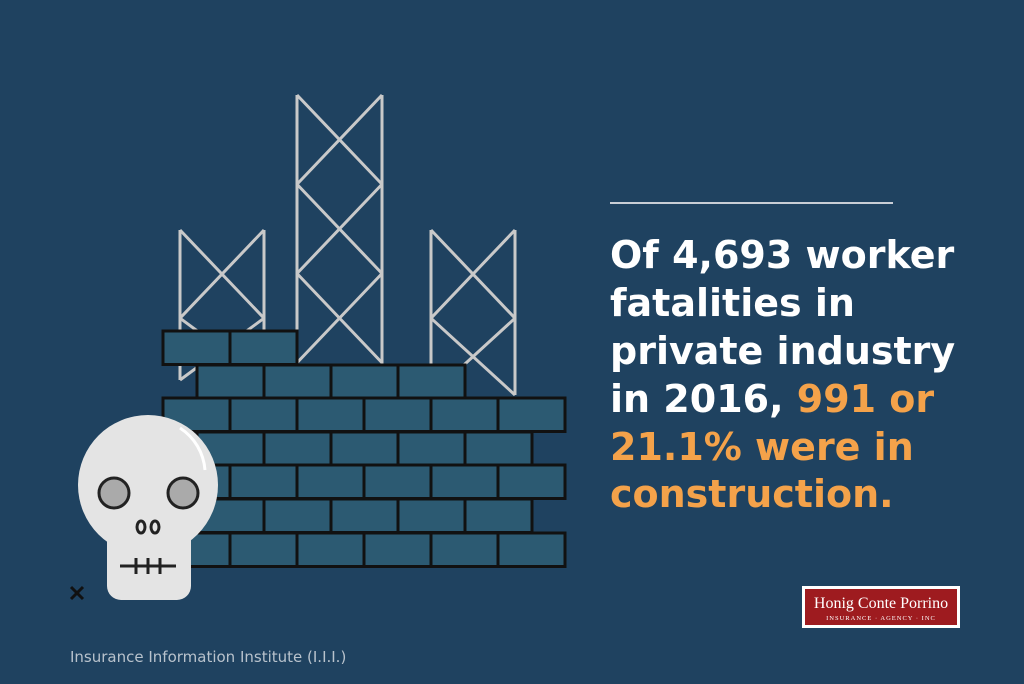 This screenshot has height=684, width=1024. Describe the element at coordinates (881, 618) in the screenshot. I see `logo-tagline: INSURANCE · AGENCY · INC` at that location.